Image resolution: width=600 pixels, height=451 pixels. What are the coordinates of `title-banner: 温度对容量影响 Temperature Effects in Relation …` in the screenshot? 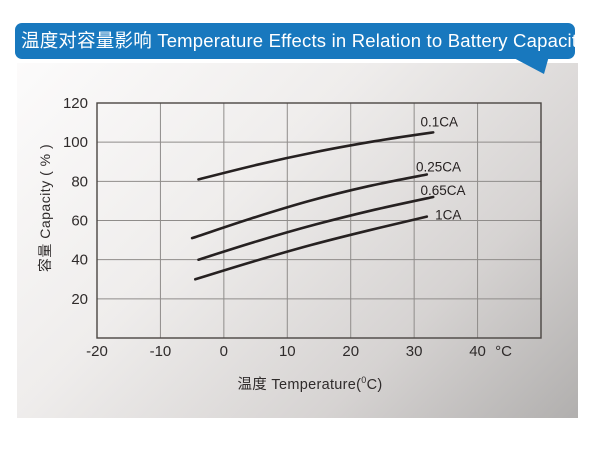 It's located at (300, 41).